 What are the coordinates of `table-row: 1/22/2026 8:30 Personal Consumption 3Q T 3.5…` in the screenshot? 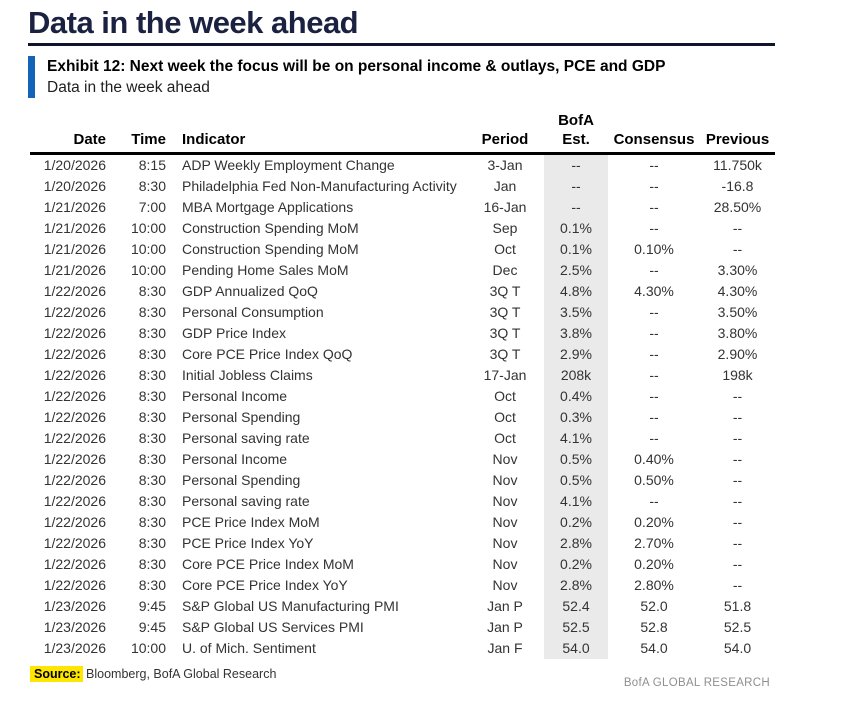 It's located at (402, 312).